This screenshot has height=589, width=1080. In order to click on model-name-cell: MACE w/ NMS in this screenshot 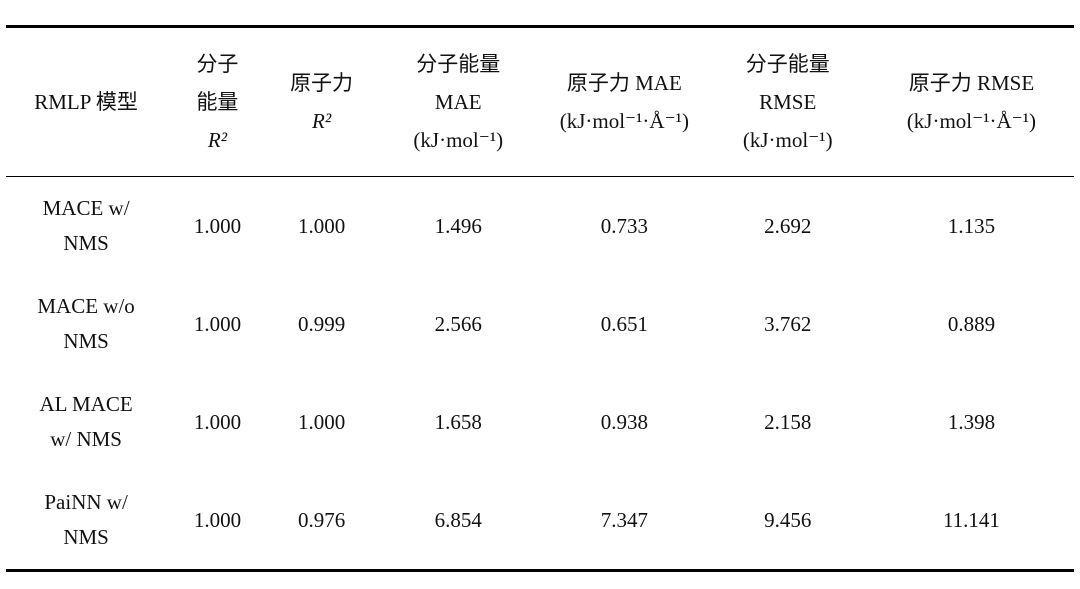, I will do `click(86, 226)`.